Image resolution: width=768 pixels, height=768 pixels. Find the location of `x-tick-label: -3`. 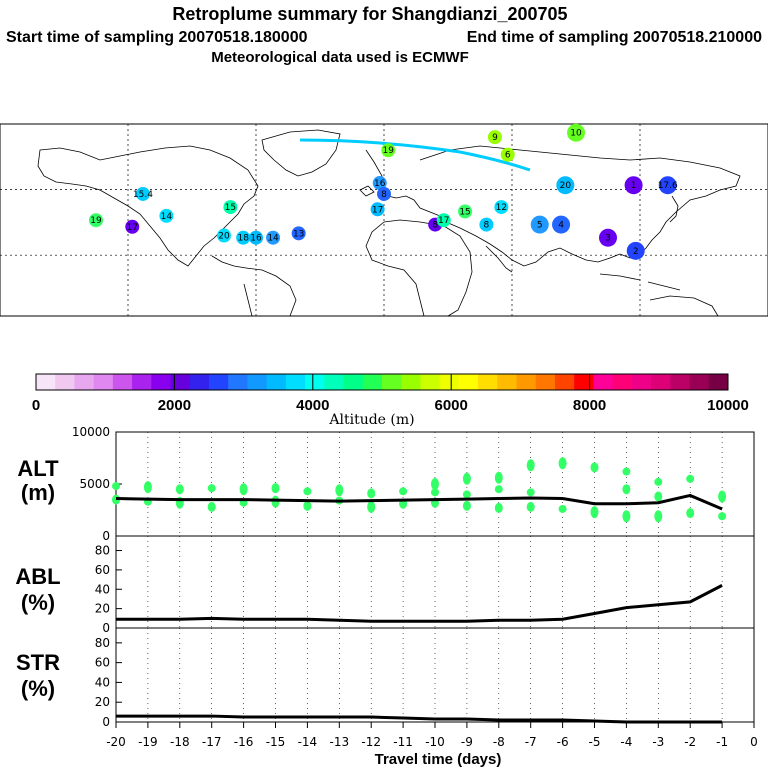

x-tick-label: -3 is located at coordinates (658, 742).